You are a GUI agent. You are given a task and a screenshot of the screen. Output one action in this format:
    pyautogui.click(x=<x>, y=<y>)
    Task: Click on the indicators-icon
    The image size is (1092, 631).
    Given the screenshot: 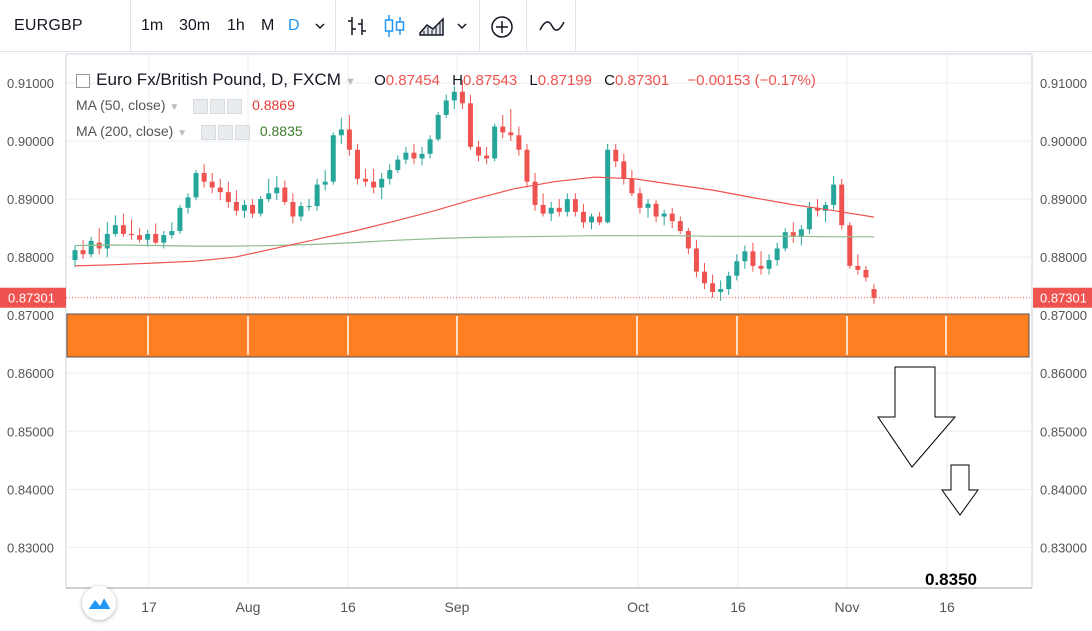 What is the action you would take?
    pyautogui.click(x=552, y=26)
    